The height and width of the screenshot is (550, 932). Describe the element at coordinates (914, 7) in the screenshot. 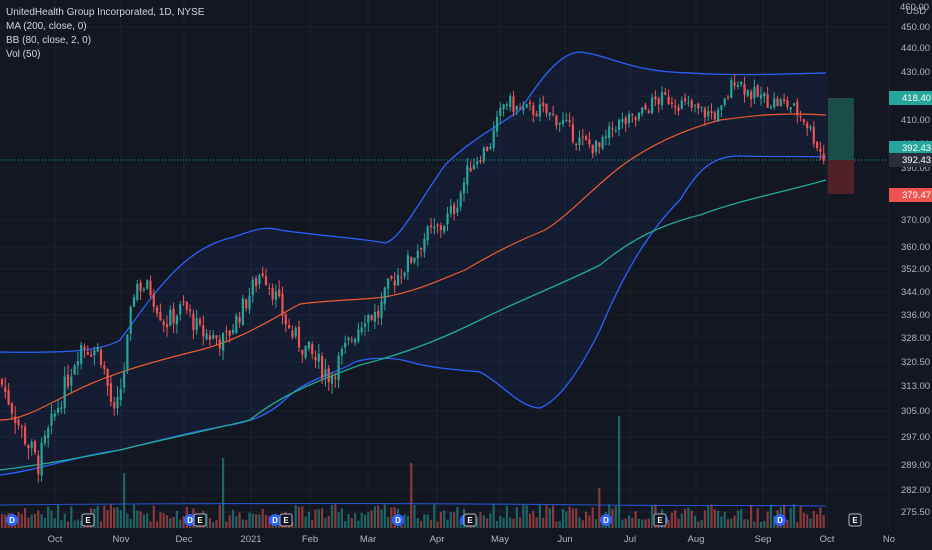

I see `price-axis-clip-label: 460.00` at that location.